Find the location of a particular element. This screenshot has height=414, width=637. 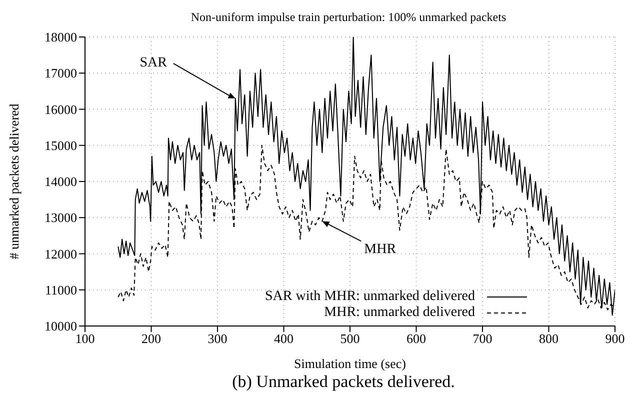

x-tick-label: 400 is located at coordinates (284, 338).